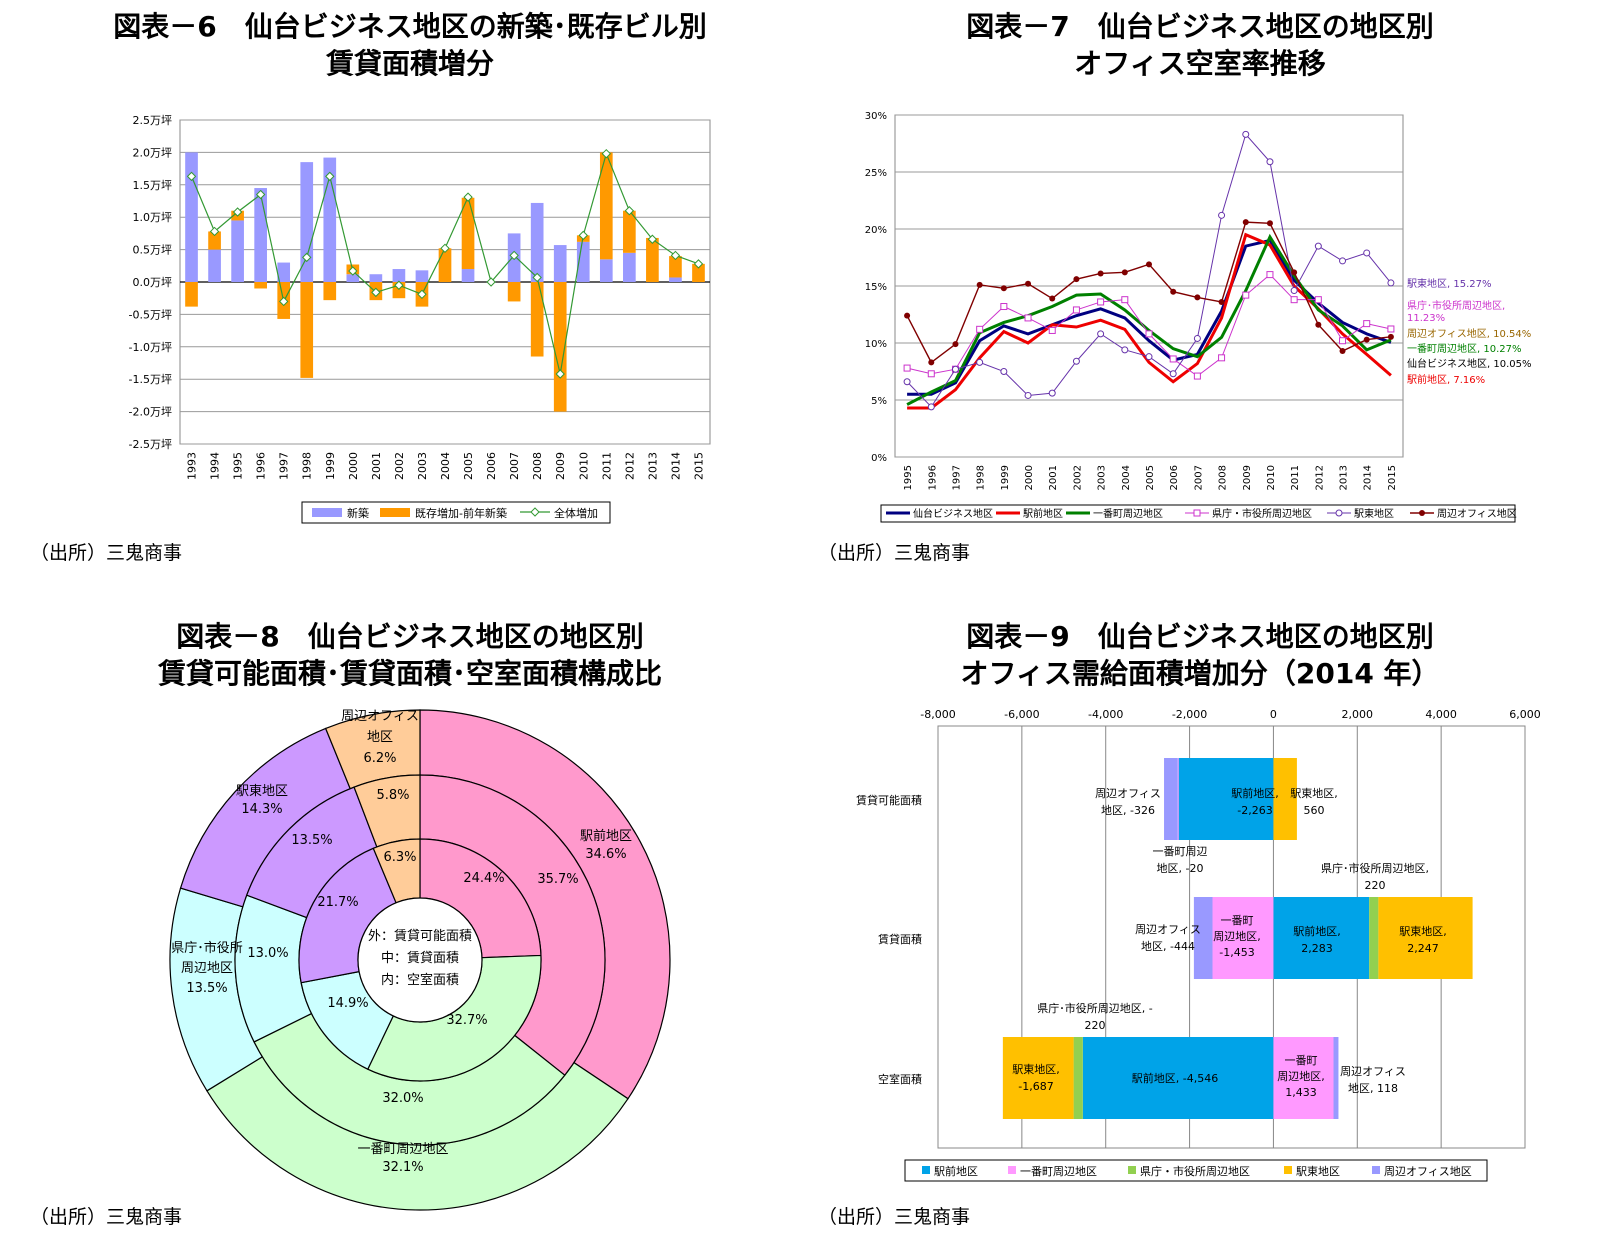  Describe the element at coordinates (409, 673) in the screenshot. I see `chart8-title-line2: 賃貸可能面積･賃貸面積･空室面積構成比` at that location.